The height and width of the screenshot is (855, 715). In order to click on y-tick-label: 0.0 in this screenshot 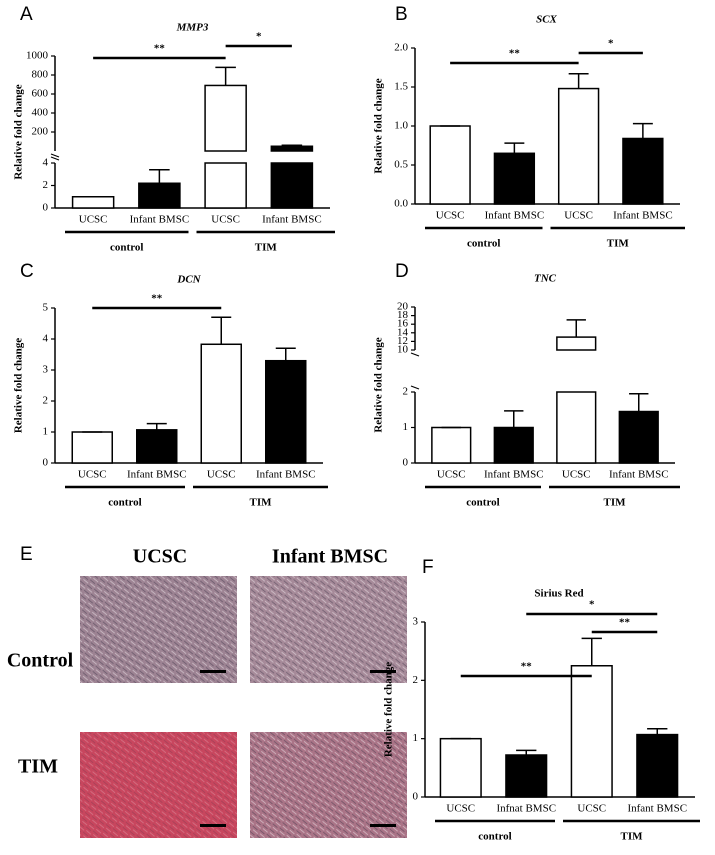, I will do `click(401, 204)`.